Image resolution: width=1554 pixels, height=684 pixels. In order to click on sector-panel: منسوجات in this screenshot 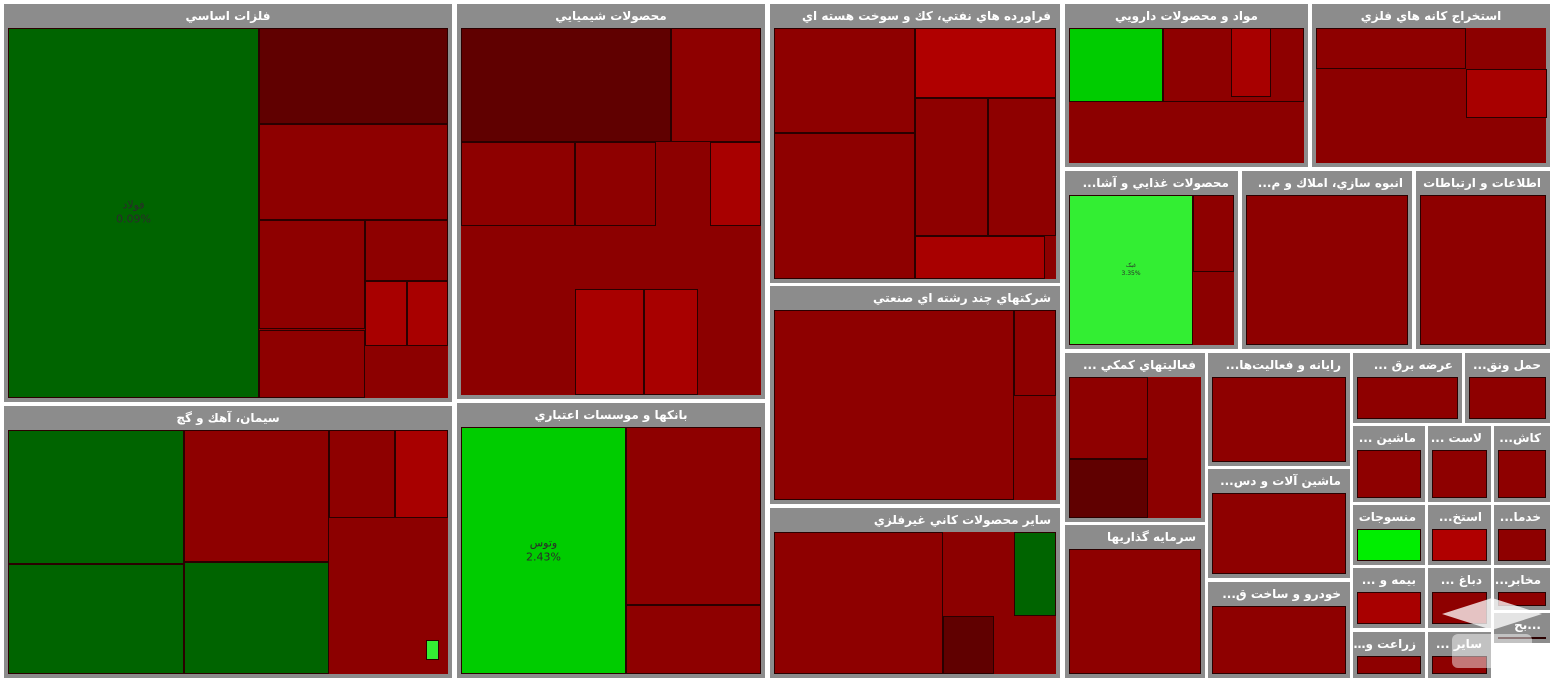, I will do `click(1389, 535)`.